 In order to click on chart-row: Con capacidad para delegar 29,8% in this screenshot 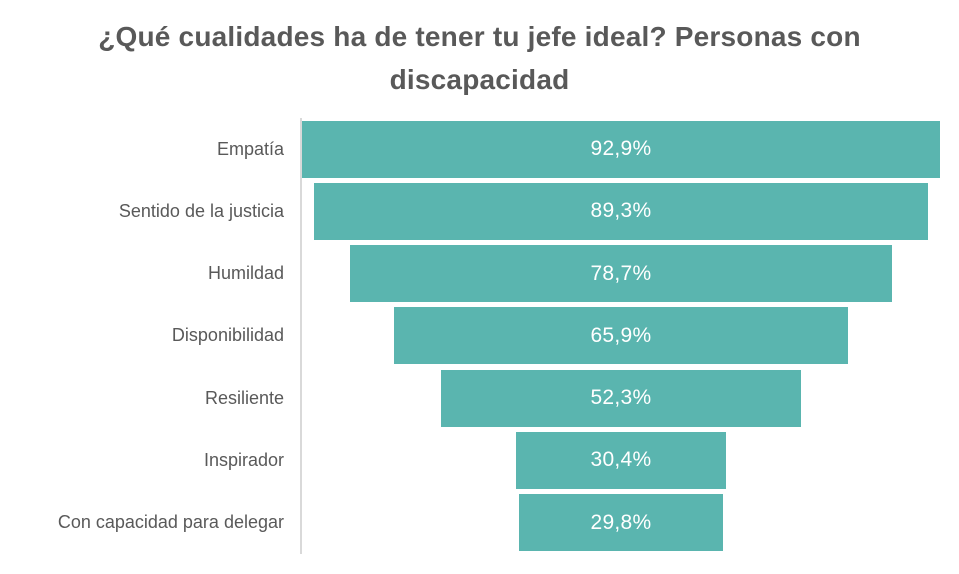, I will do `click(479, 523)`.